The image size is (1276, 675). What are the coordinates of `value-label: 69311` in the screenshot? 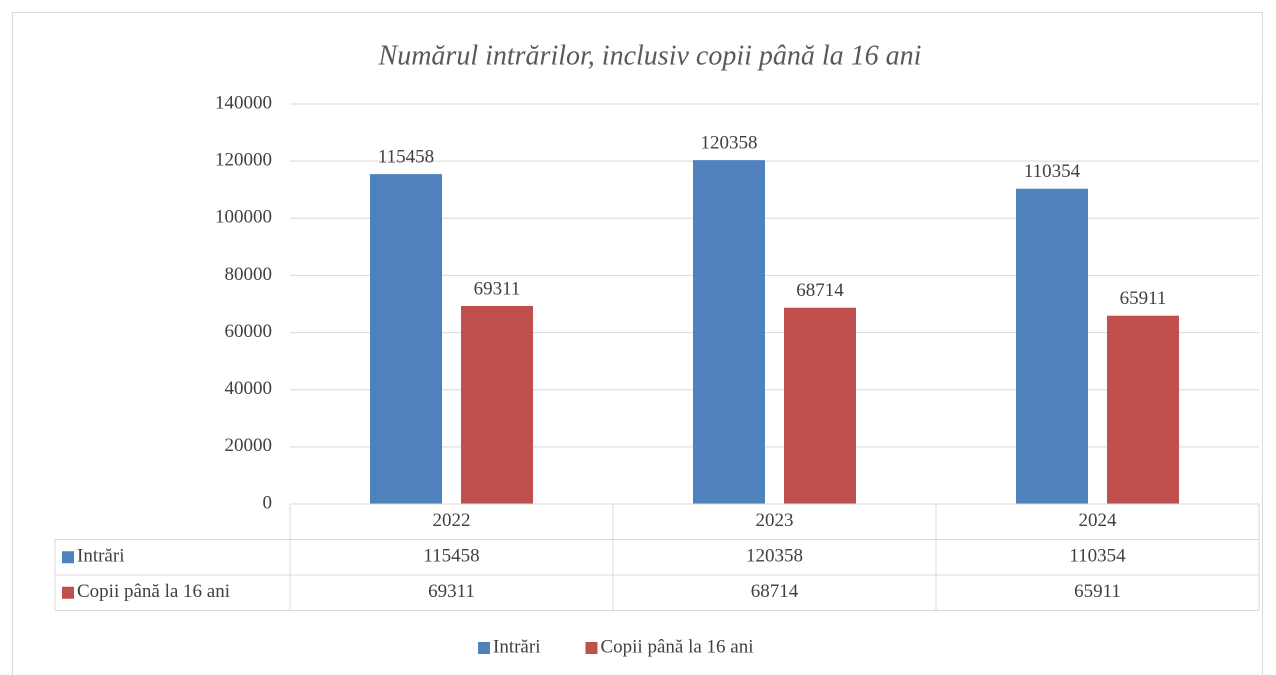 It's located at (497, 288).